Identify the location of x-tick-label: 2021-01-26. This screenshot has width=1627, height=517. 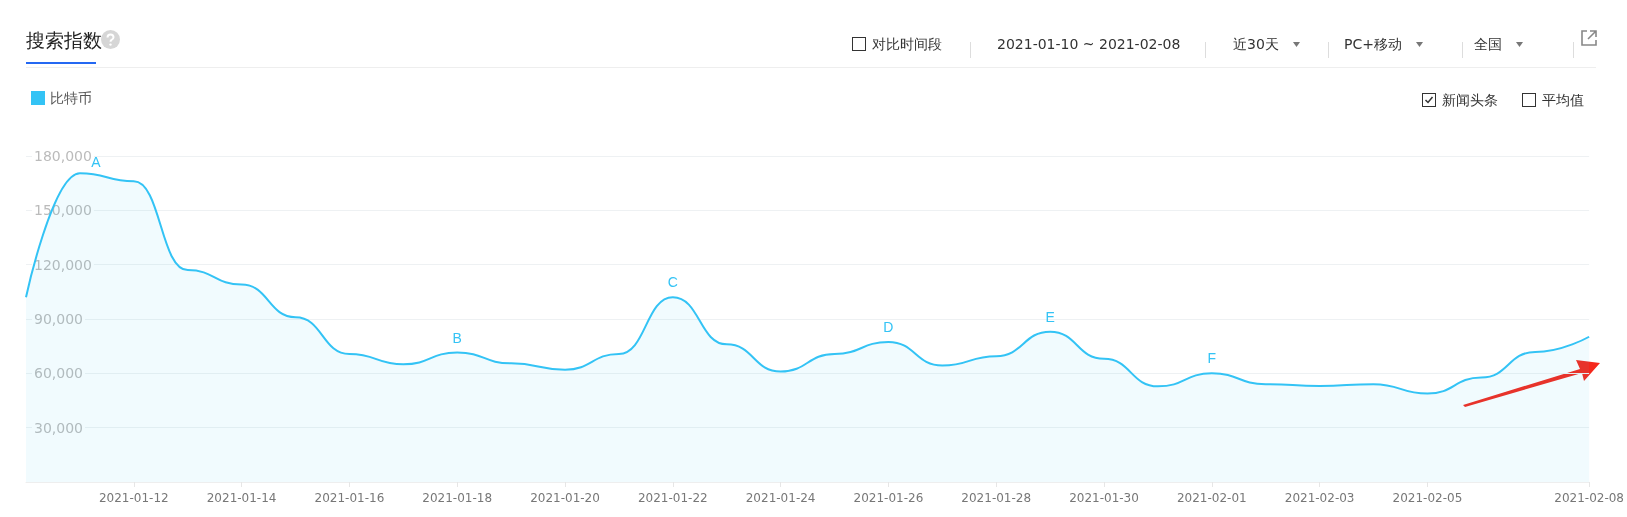
(888, 498).